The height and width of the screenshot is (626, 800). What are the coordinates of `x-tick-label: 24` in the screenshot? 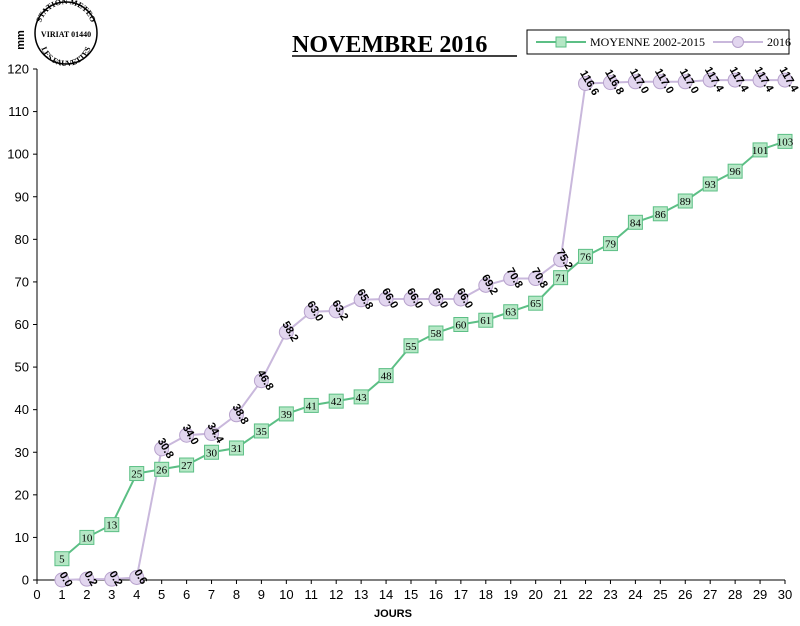 It's located at (635, 594).